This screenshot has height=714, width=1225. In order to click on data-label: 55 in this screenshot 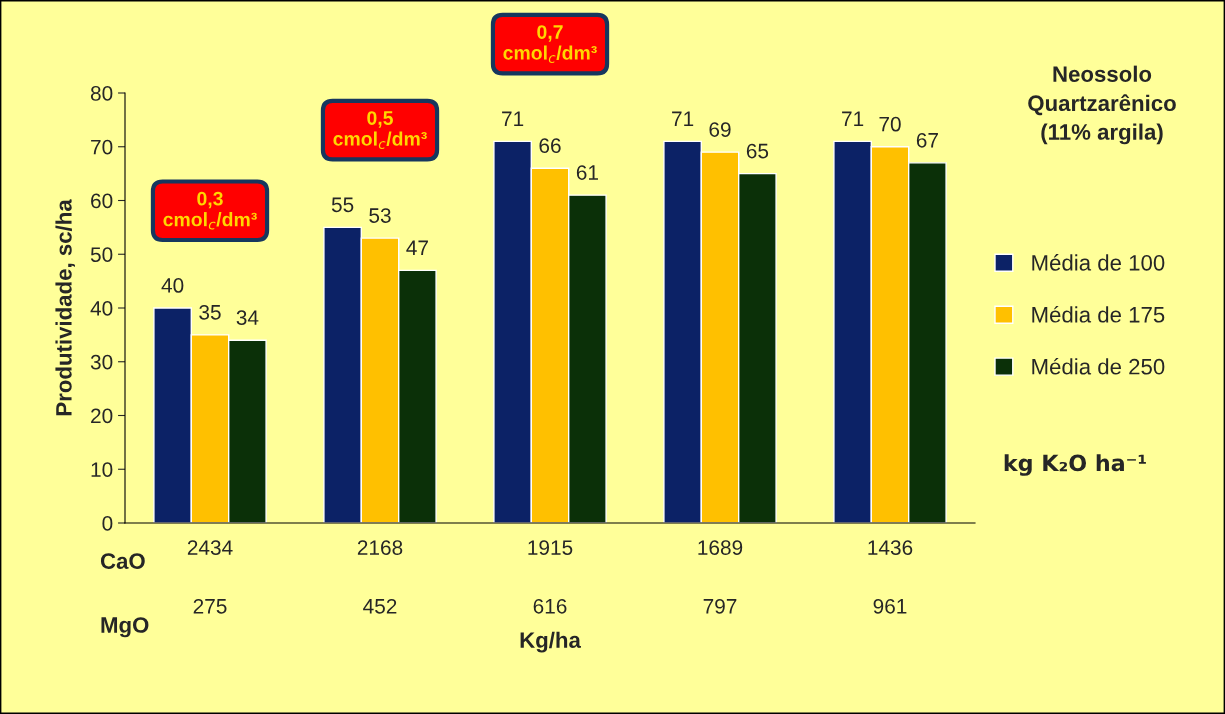, I will do `click(342, 205)`.